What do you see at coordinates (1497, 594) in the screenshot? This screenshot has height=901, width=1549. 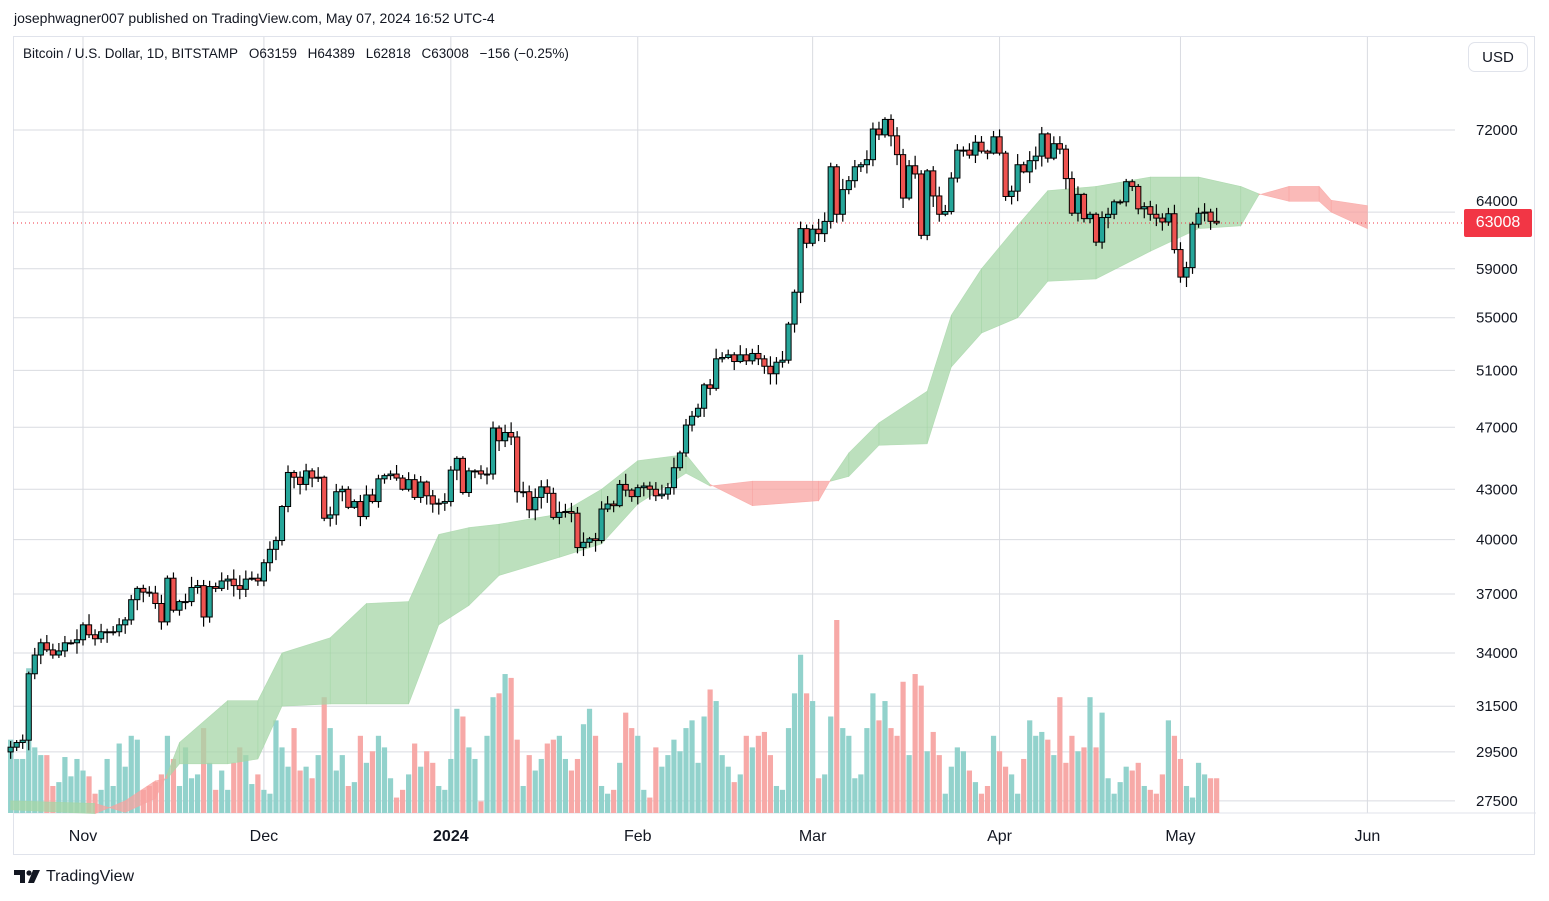 I see `price-tick-label: 37000` at bounding box center [1497, 594].